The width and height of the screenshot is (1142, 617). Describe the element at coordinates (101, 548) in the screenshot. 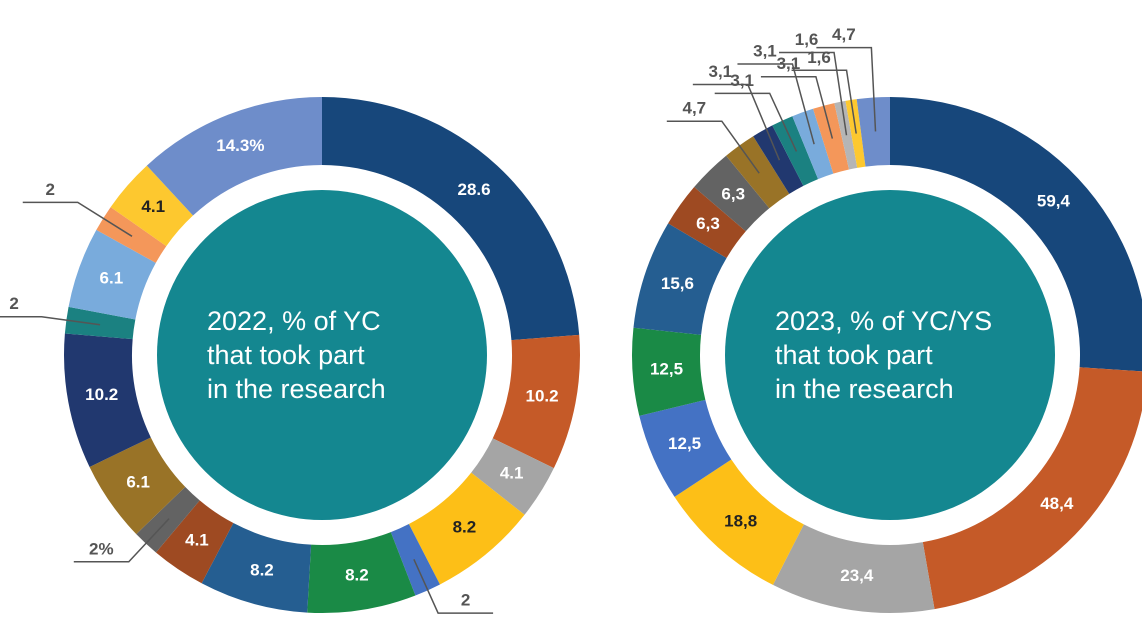

I see `data-label: 2%` at that location.